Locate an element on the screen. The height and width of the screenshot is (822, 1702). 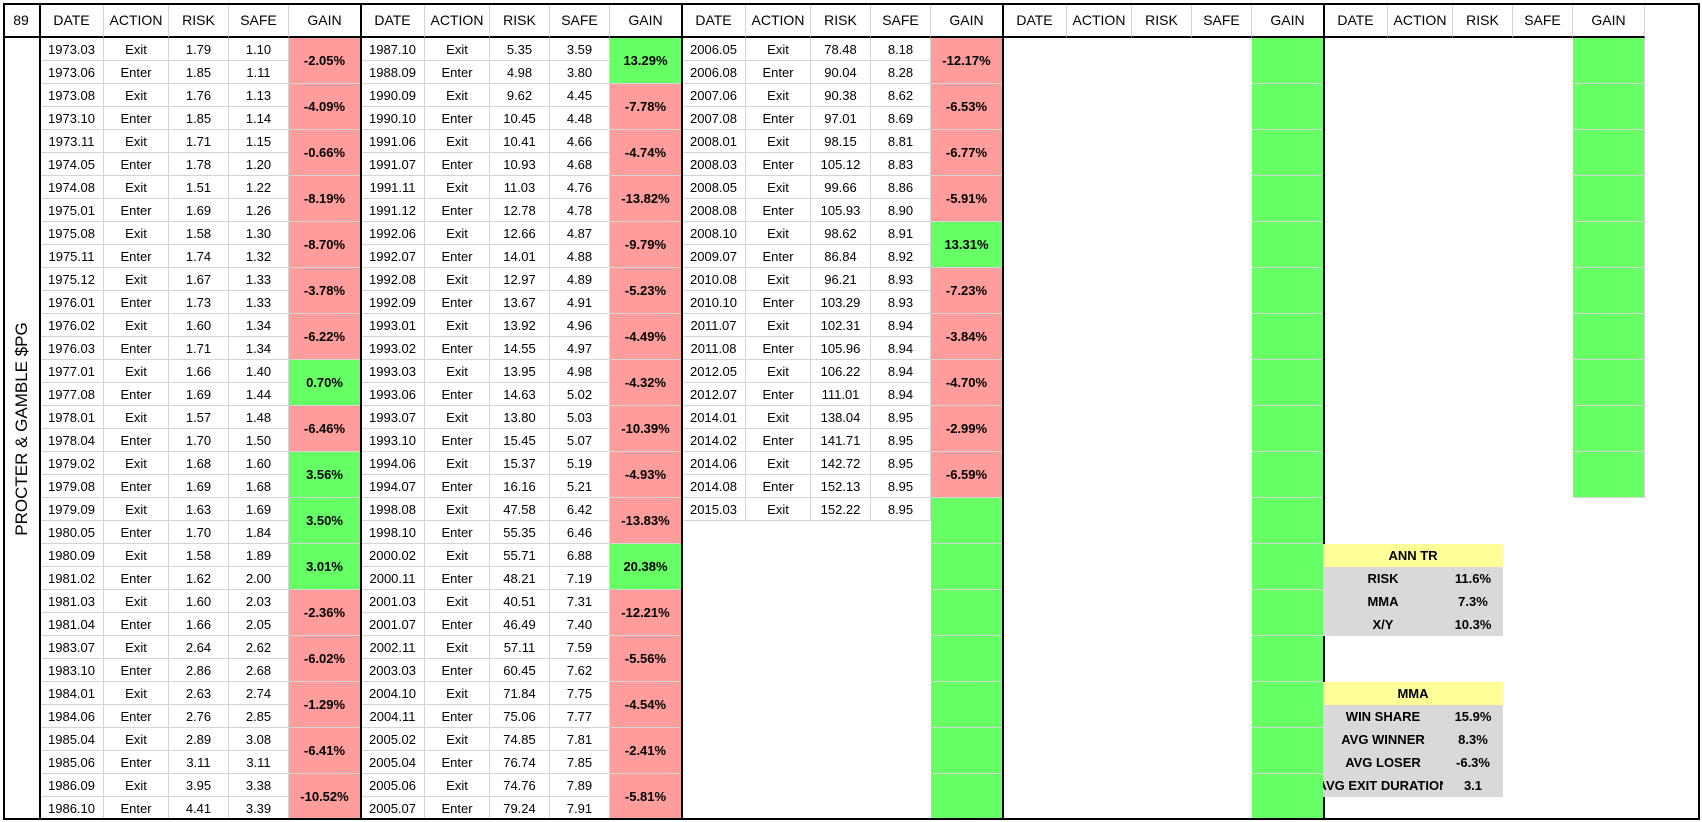
cell-safe: 8.92 is located at coordinates (901, 256).